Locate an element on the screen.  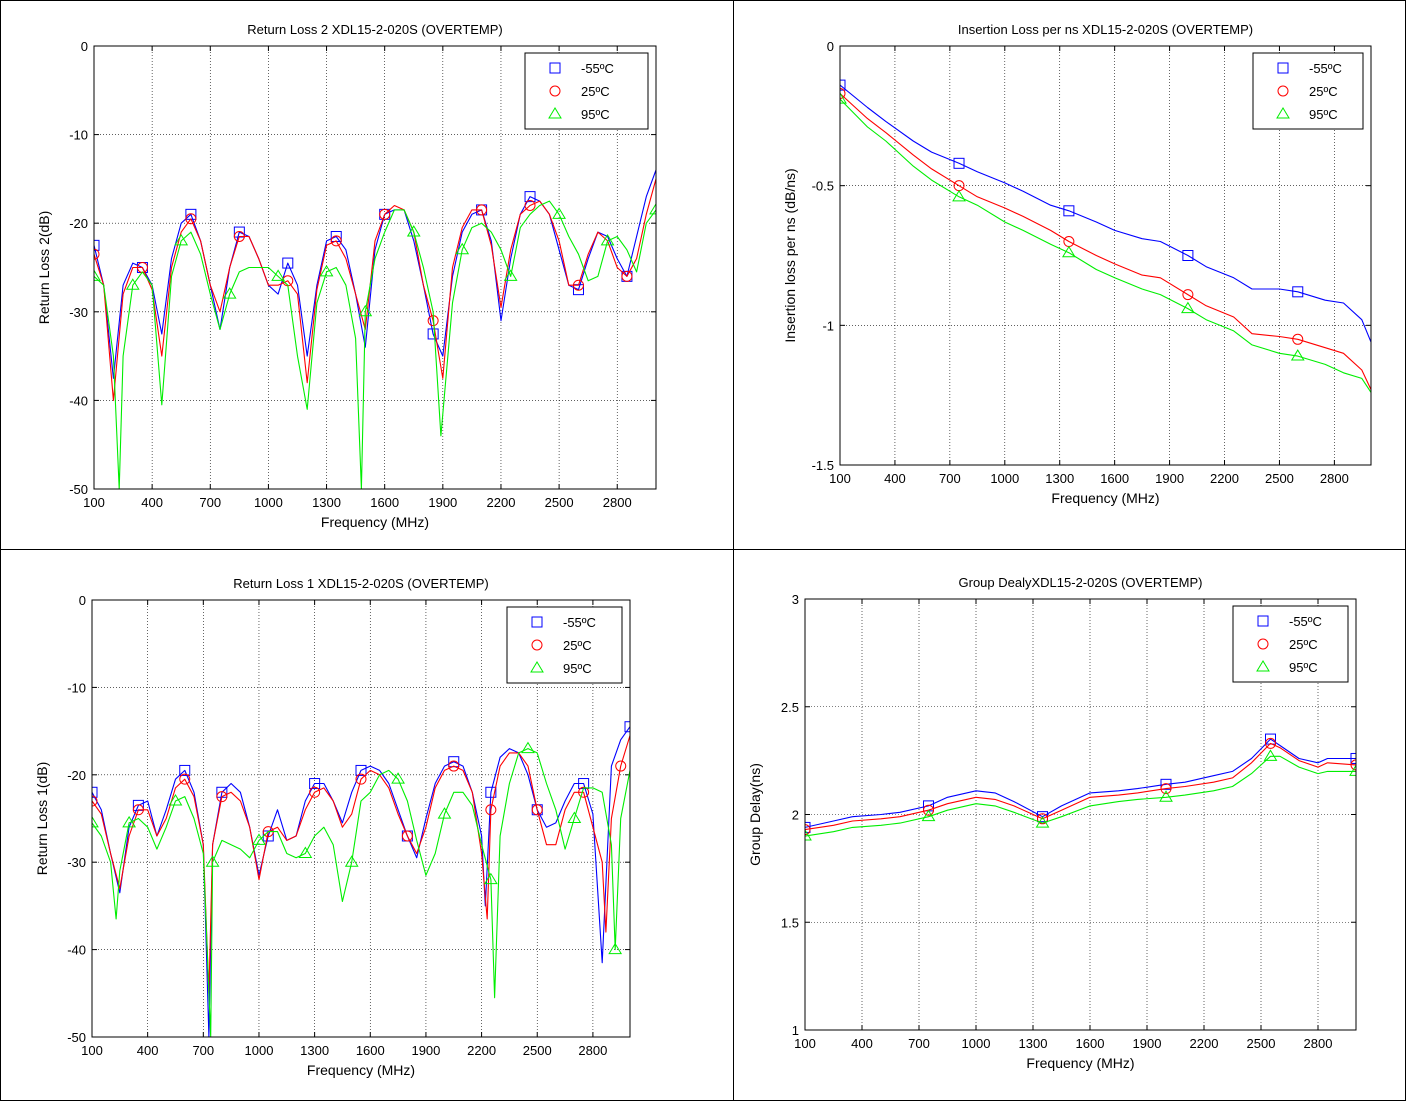
y-tick-label: -0.5 is located at coordinates (823, 186).